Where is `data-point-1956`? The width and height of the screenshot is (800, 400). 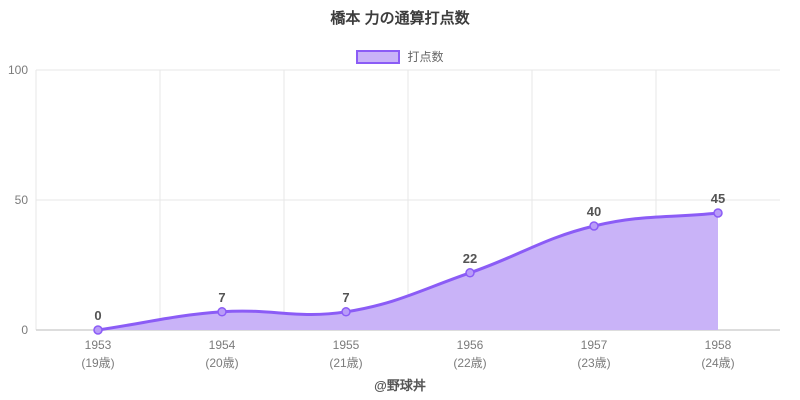 data-point-1956 is located at coordinates (470, 273).